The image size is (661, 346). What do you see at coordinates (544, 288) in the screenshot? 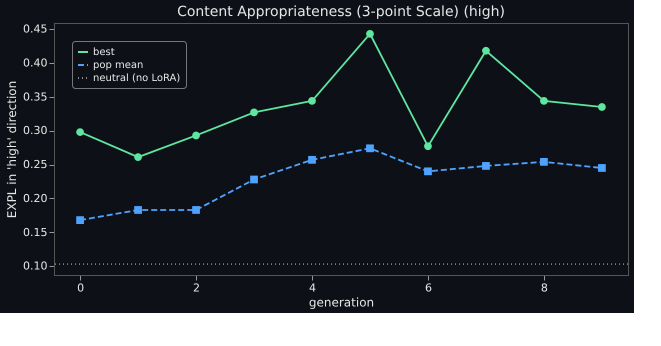
I see `x-tick-label: 8` at bounding box center [544, 288].